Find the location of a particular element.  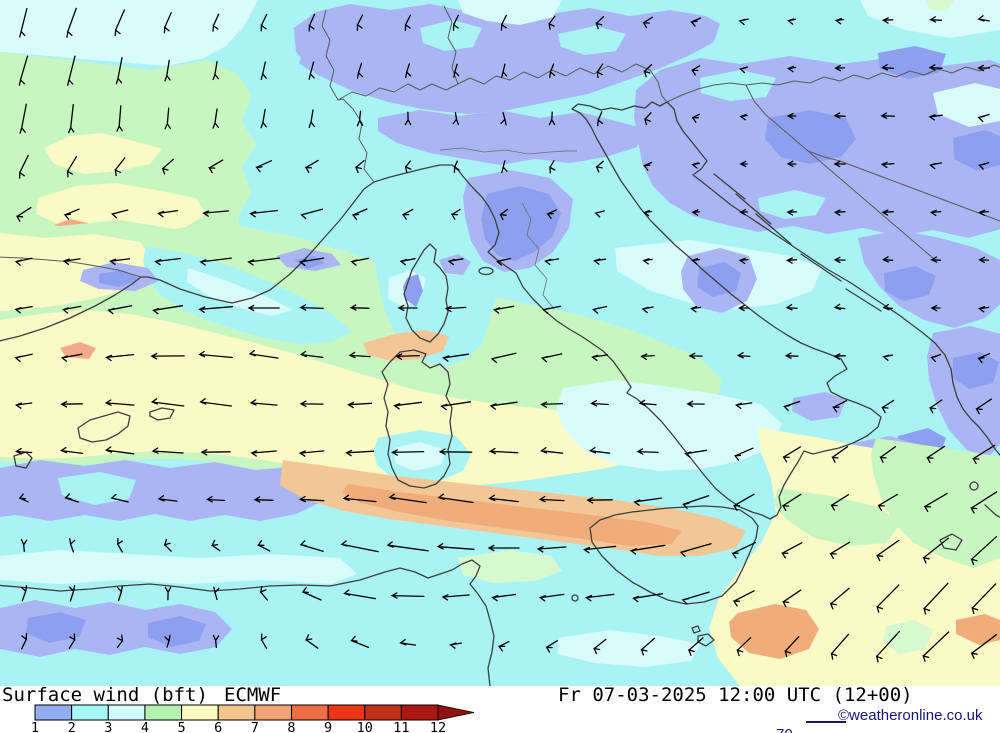

forecast-timestamp: Fr 07-03-2025 12:00 UTC (12+00) is located at coordinates (735, 695).